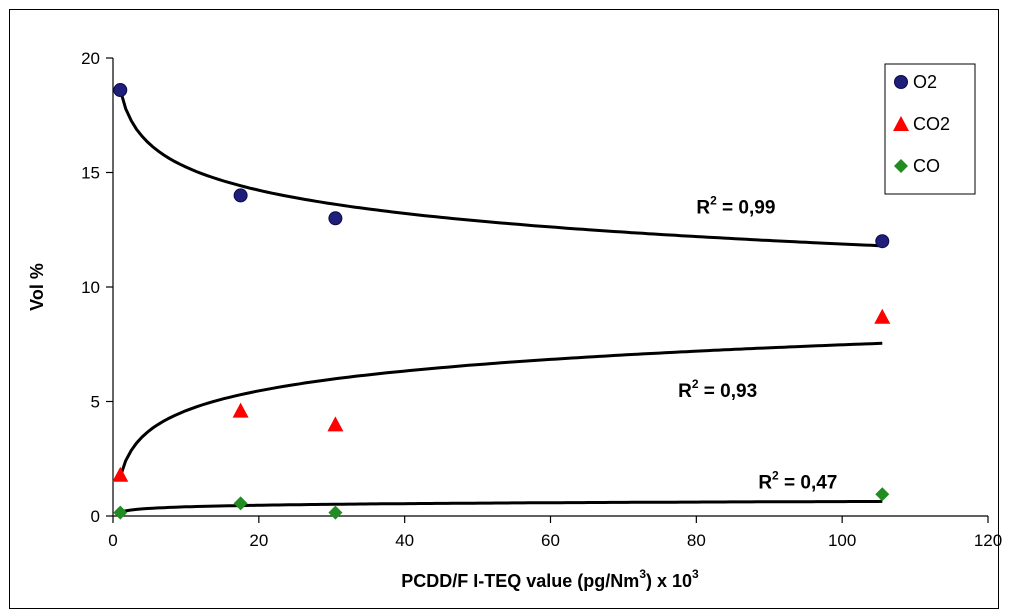 The image size is (1009, 615). What do you see at coordinates (696, 540) in the screenshot?
I see `x-tick-label: 80` at bounding box center [696, 540].